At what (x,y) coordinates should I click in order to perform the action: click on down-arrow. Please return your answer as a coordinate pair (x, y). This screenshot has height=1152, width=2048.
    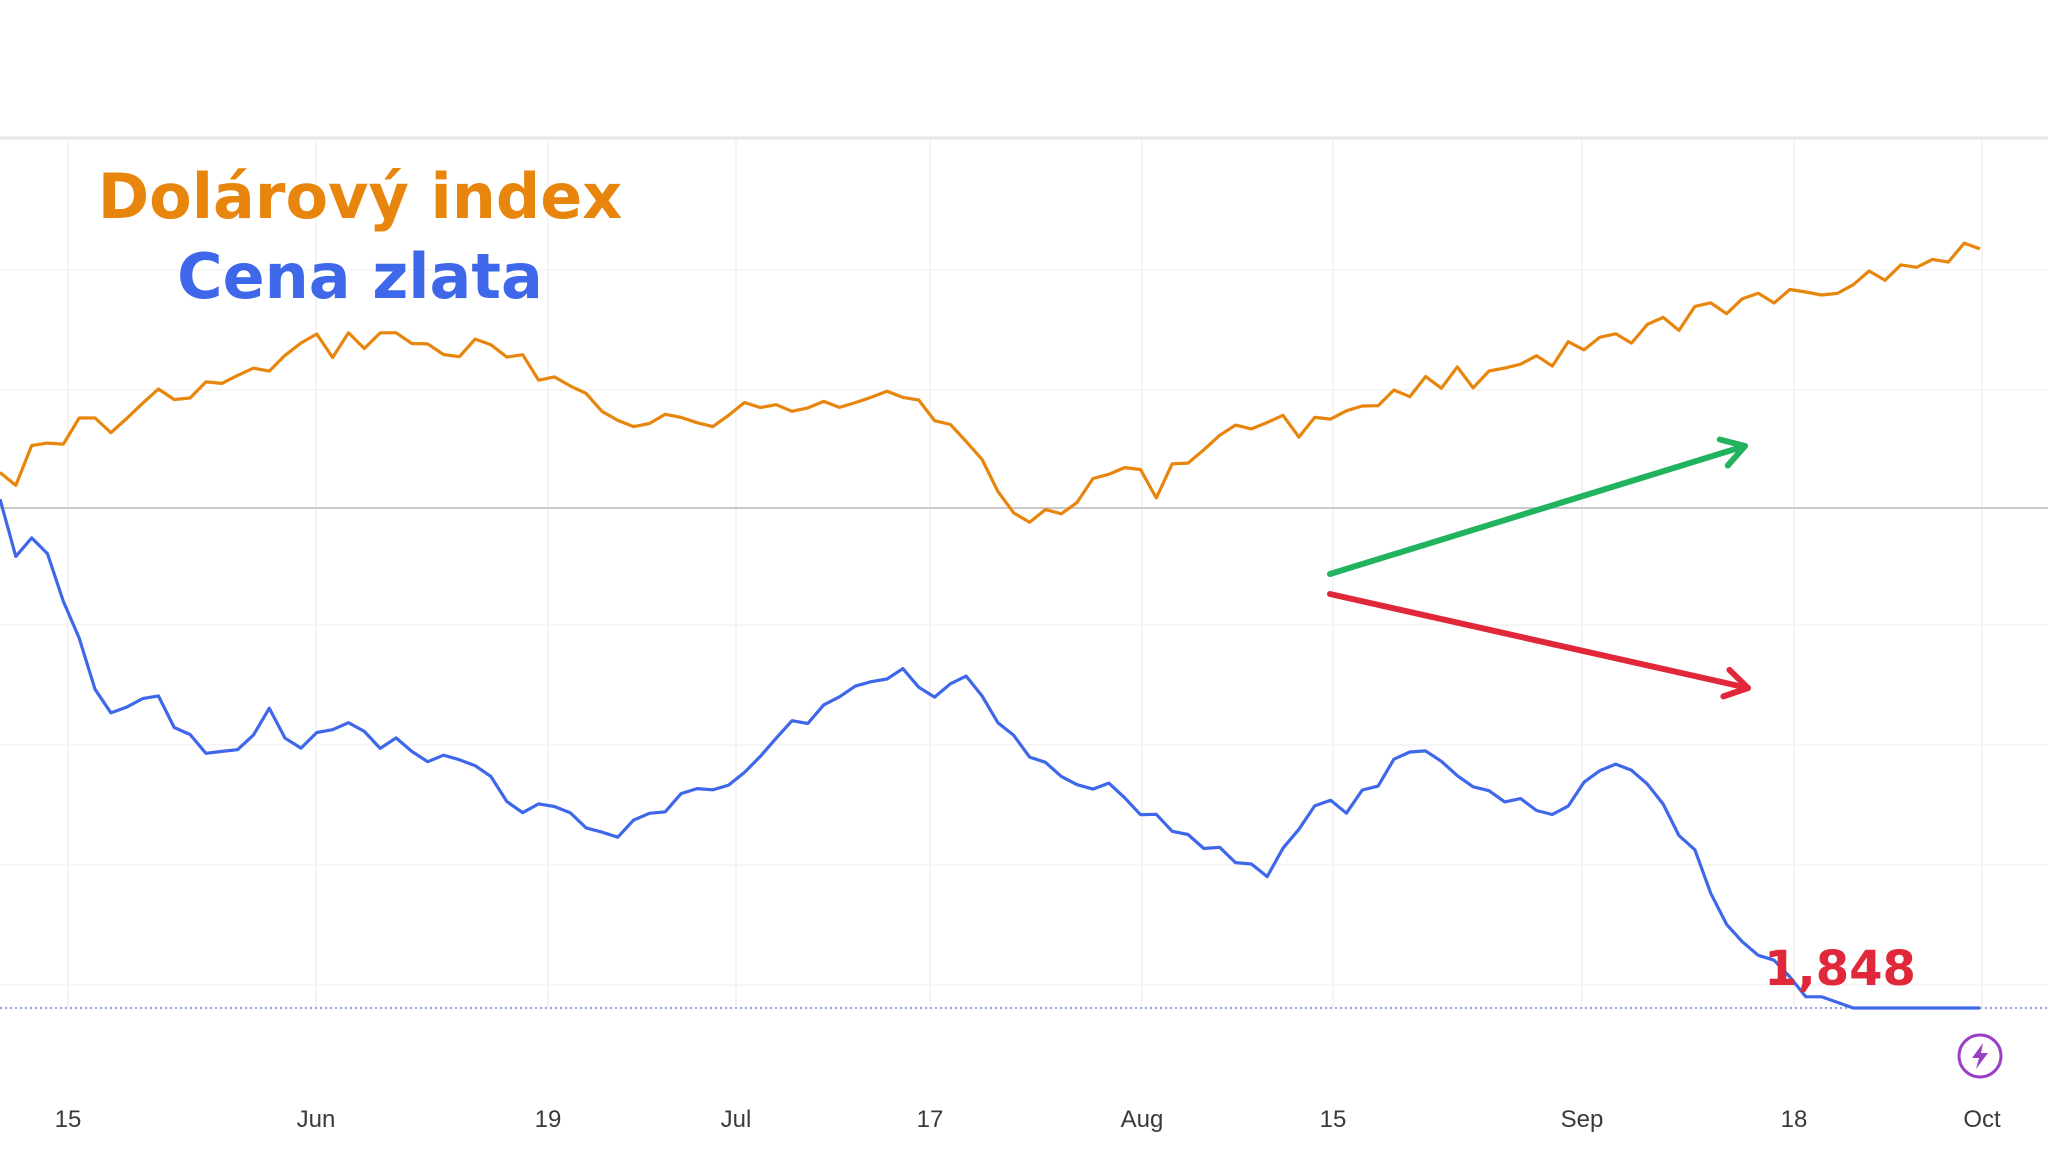
    Looking at the image, I should click on (1539, 641).